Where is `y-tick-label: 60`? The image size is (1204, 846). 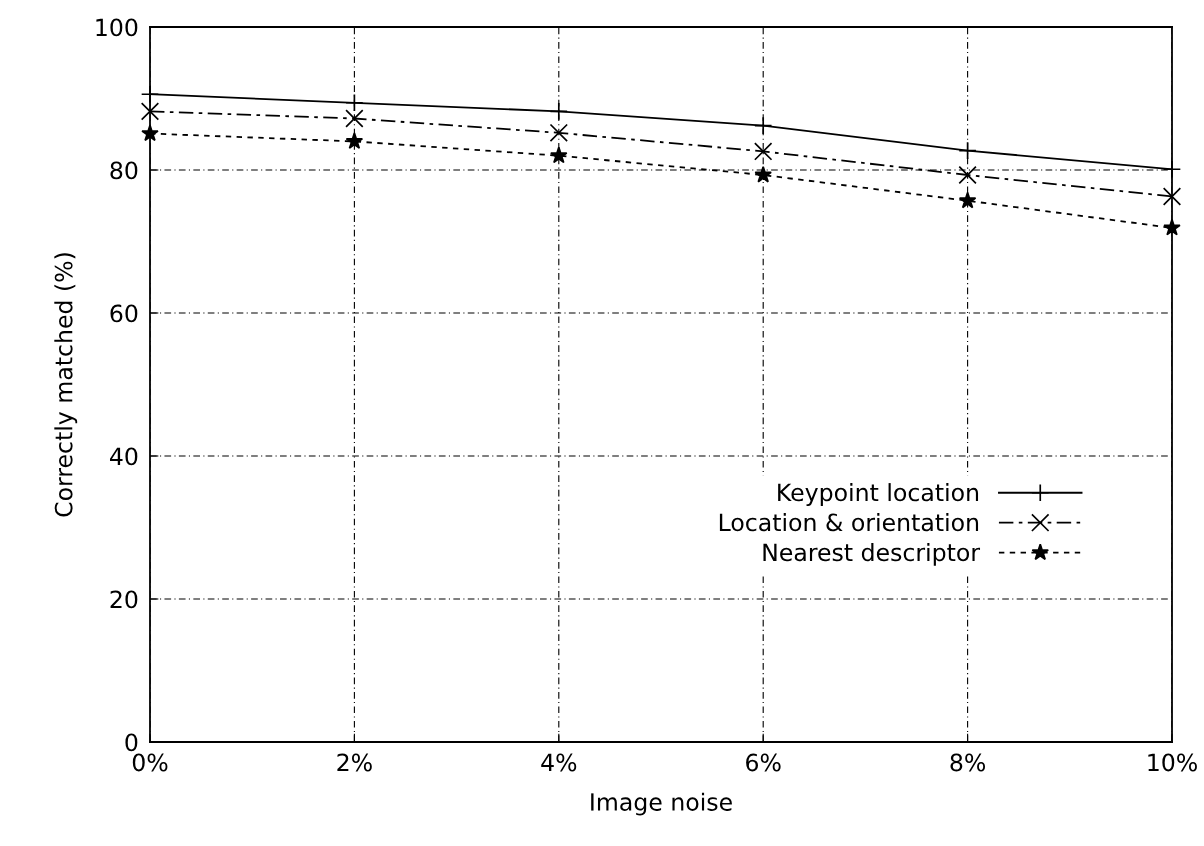 y-tick-label: 60 is located at coordinates (124, 313).